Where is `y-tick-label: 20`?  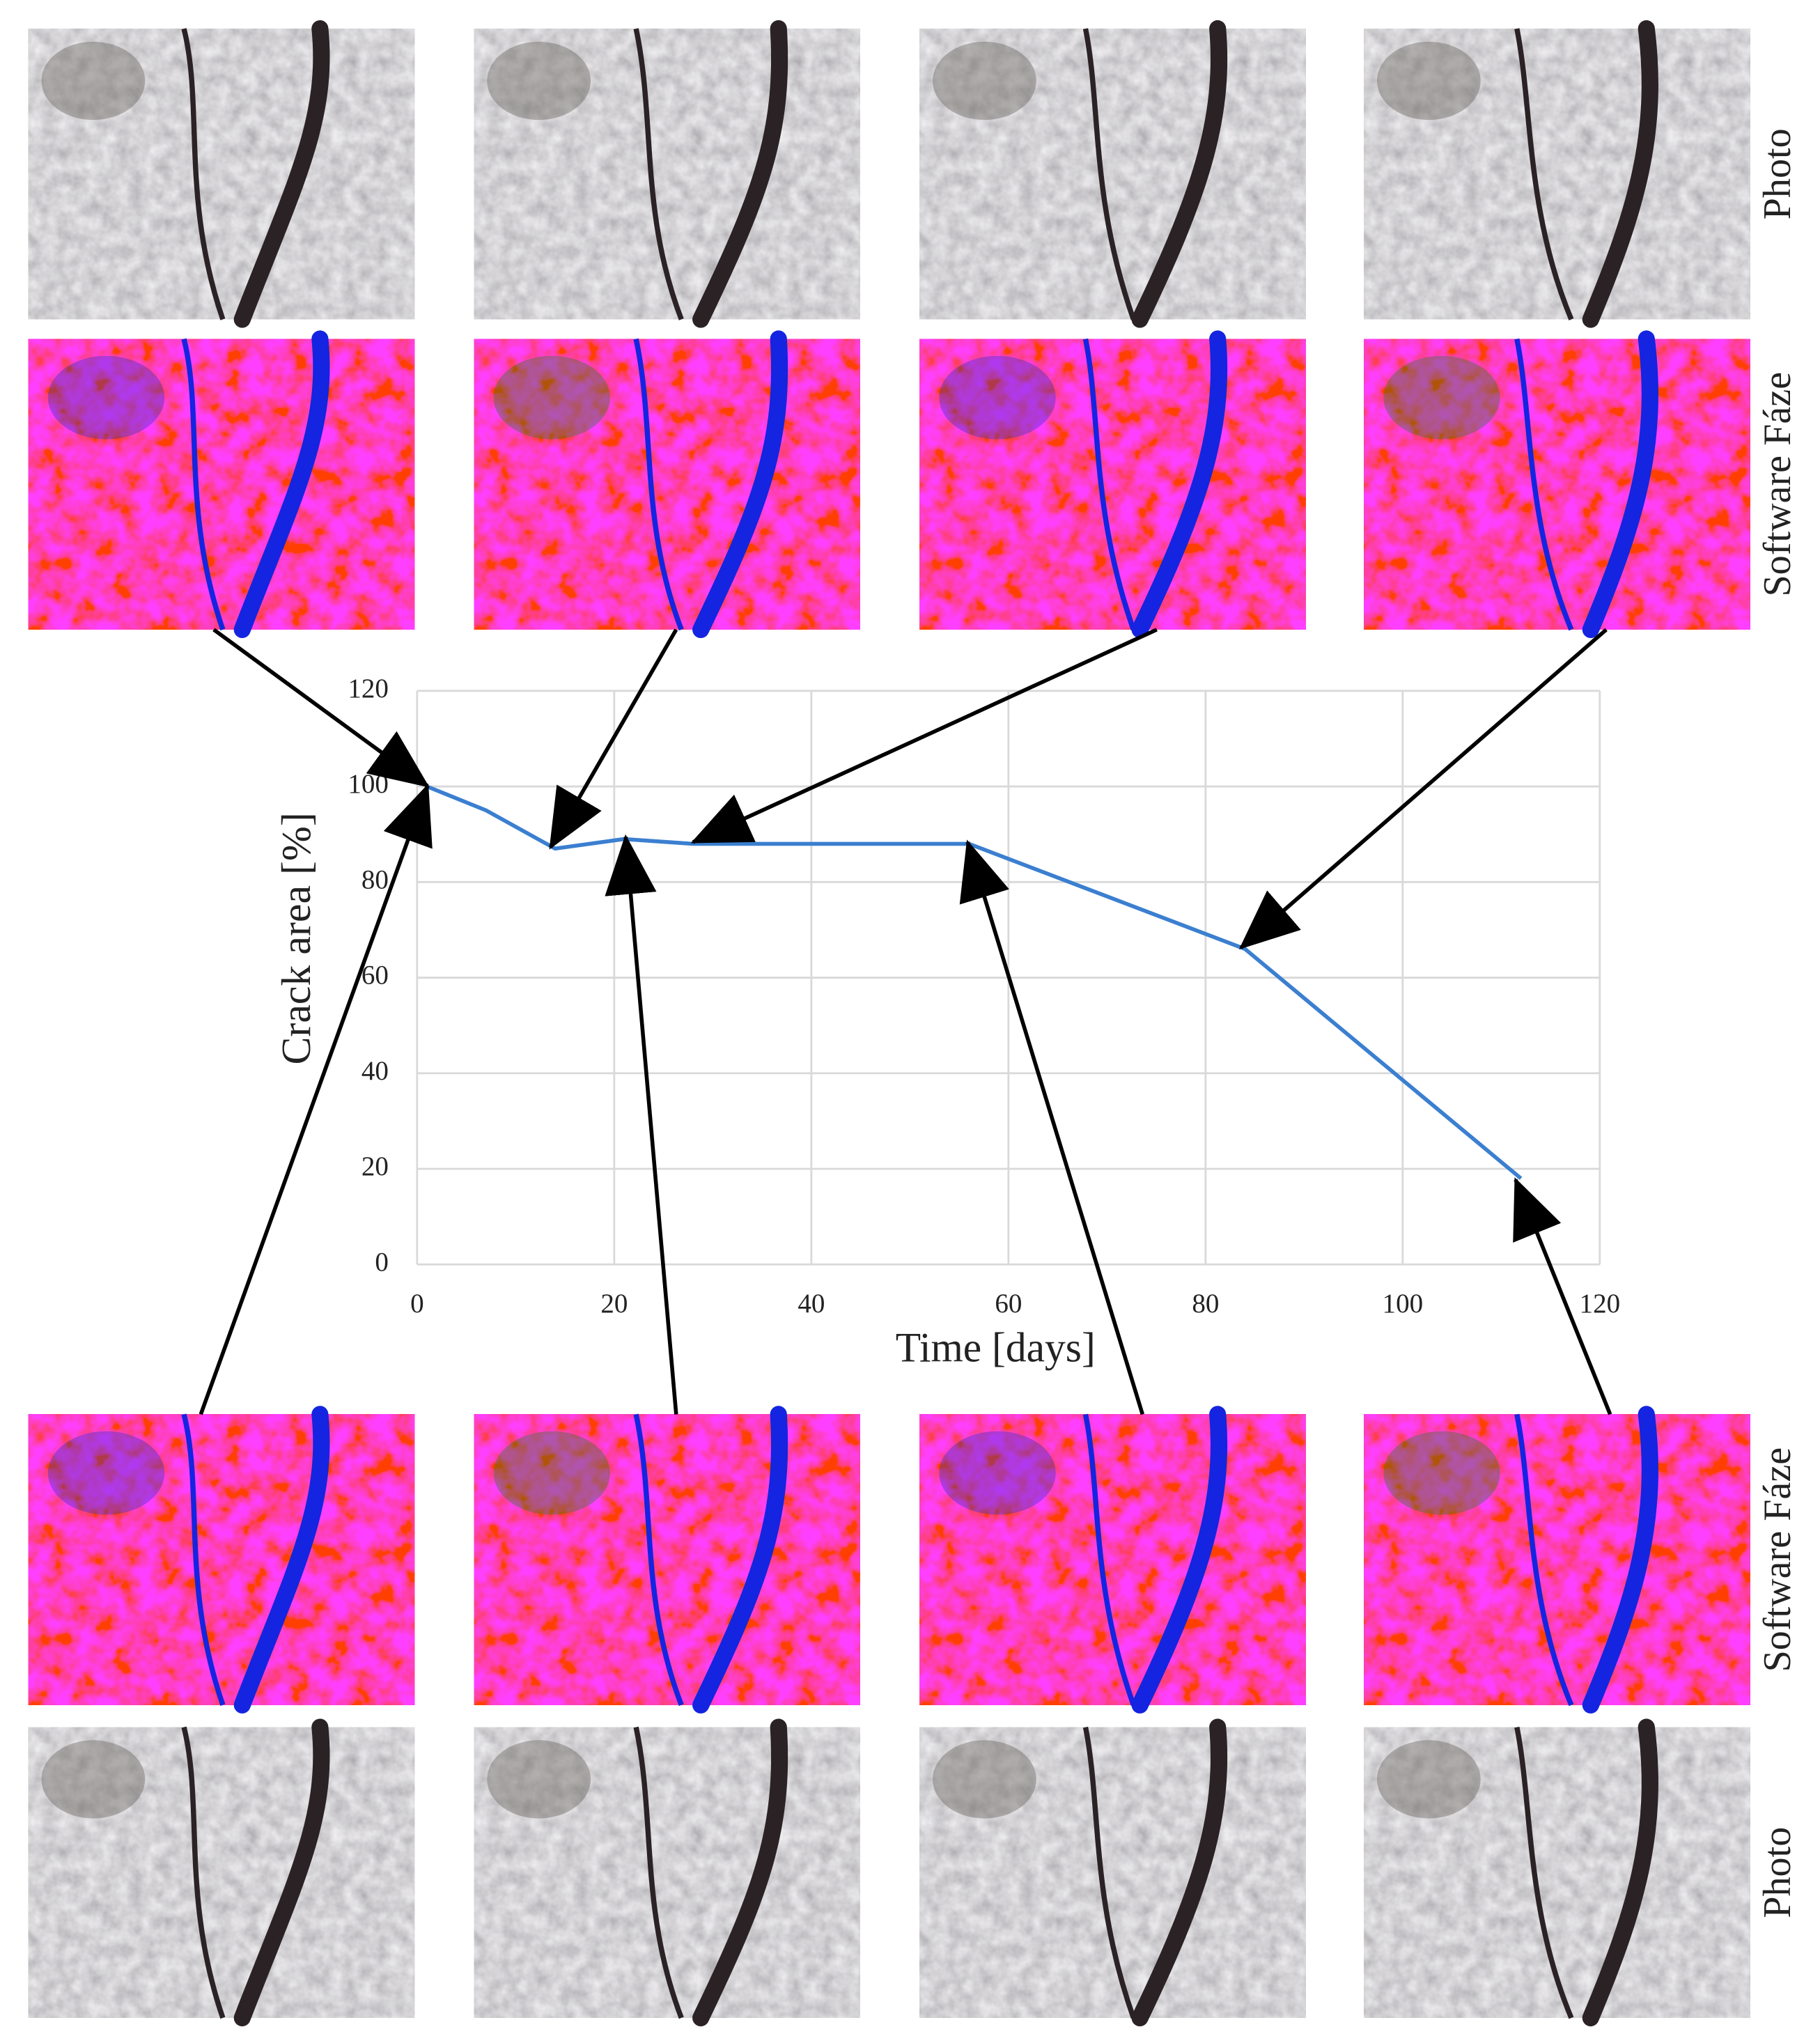
y-tick-label: 20 is located at coordinates (375, 1166).